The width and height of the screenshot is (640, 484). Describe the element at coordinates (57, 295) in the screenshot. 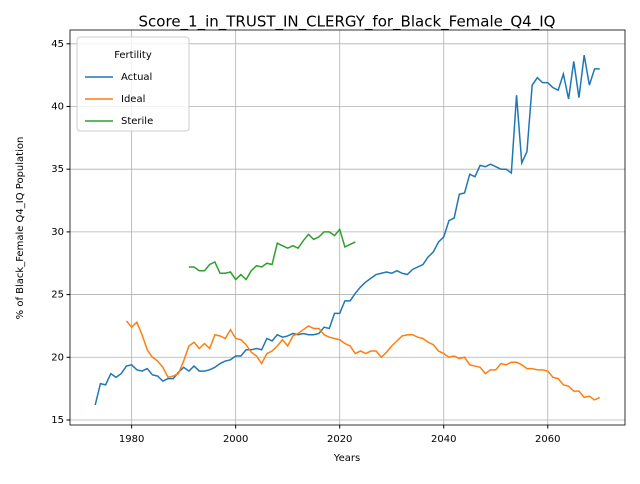

I see `y-tick-label: 25` at that location.